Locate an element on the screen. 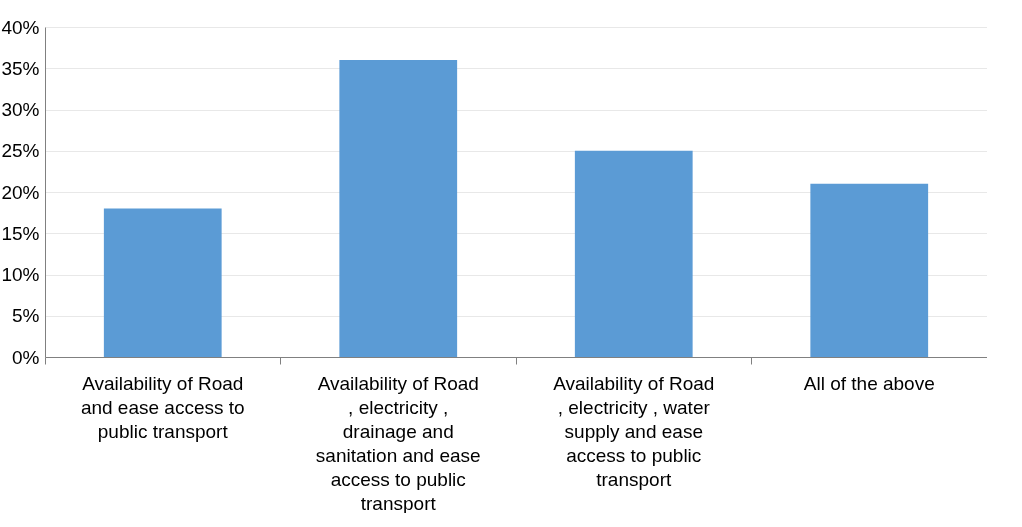 This screenshot has width=1022, height=527. y-tick-label: 5% is located at coordinates (26, 316).